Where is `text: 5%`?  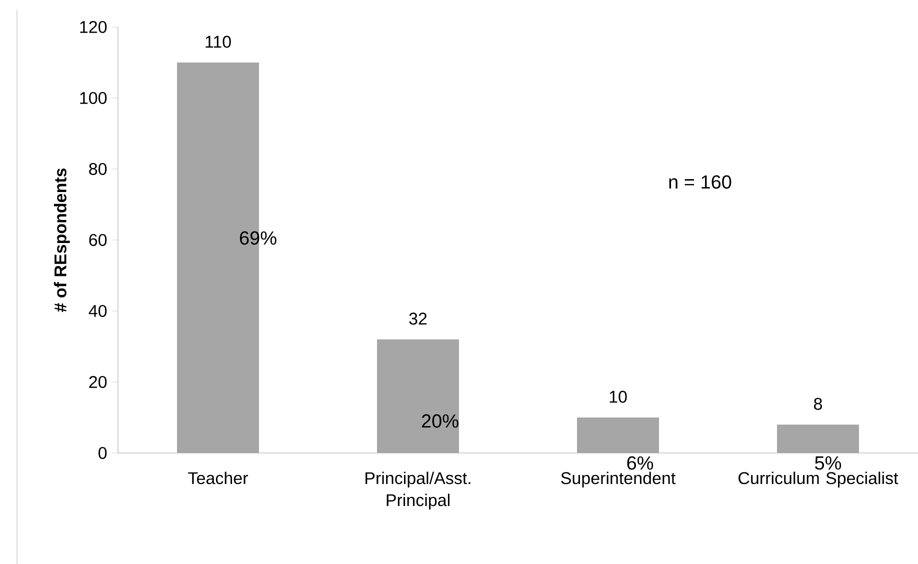 text: 5% is located at coordinates (828, 463).